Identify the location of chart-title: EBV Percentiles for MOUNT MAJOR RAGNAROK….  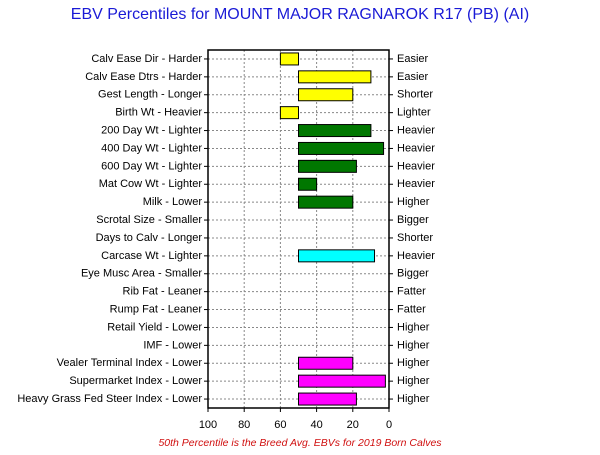
(300, 14).